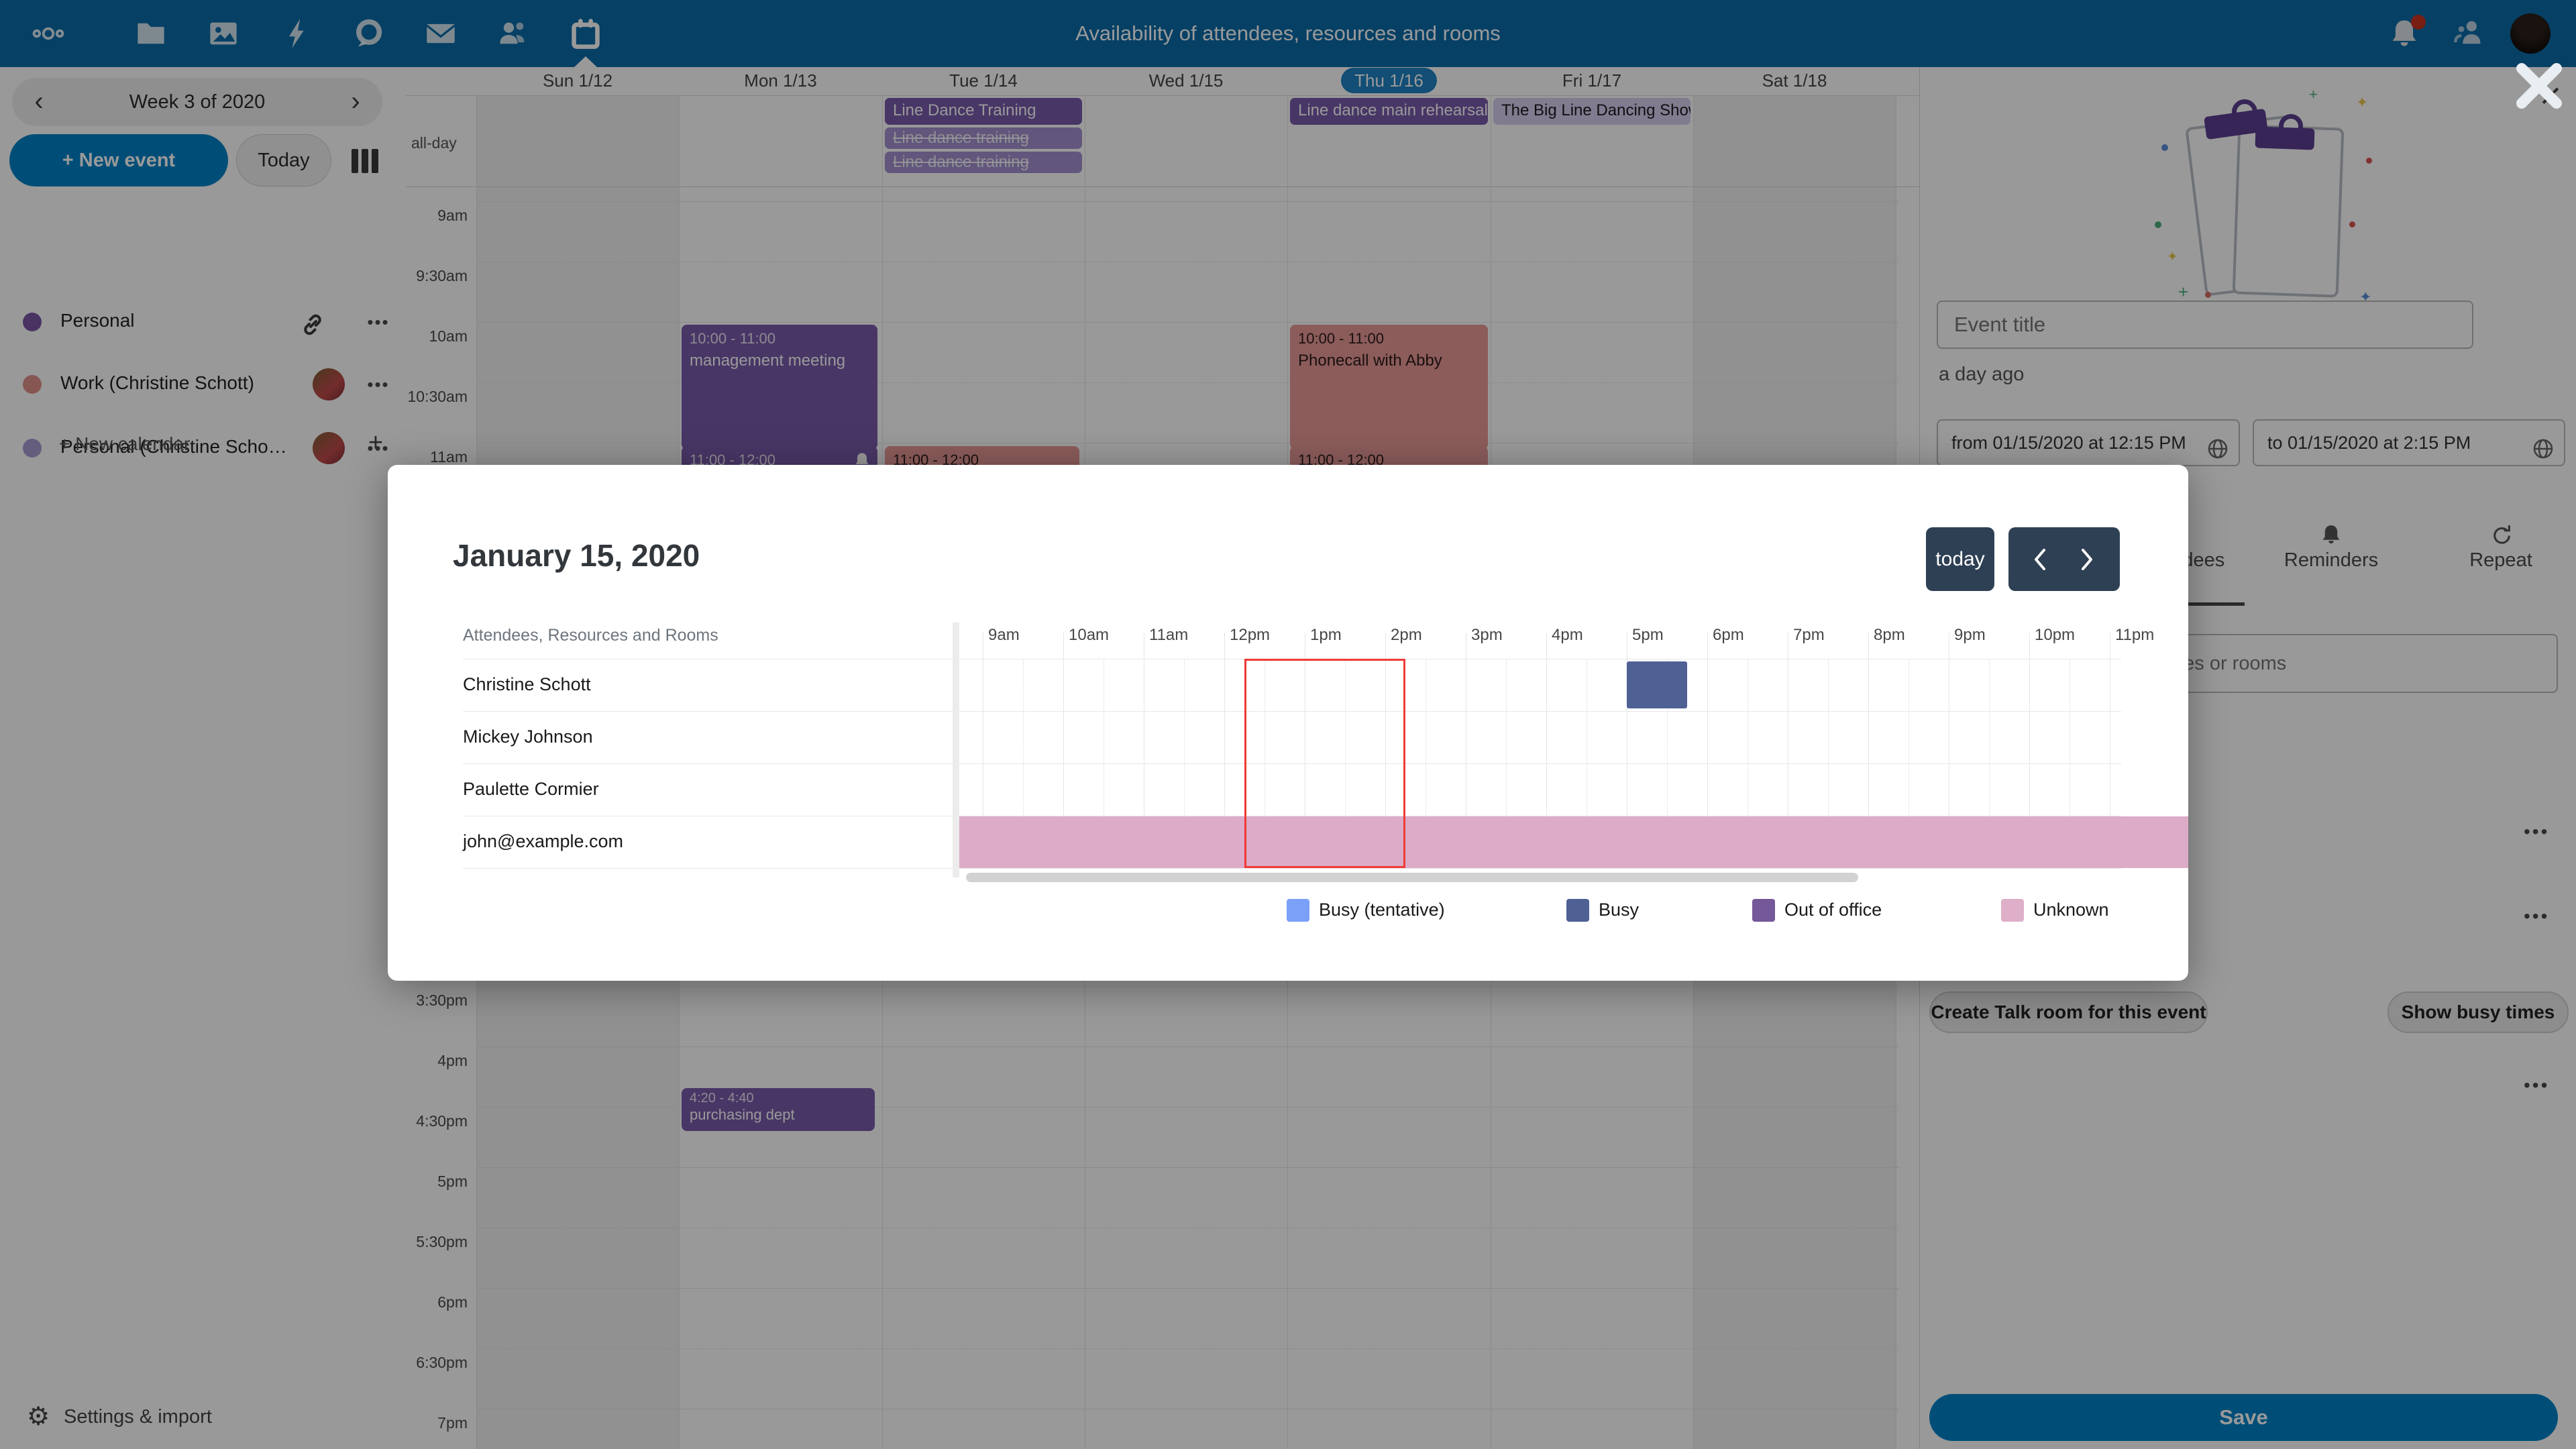 Image resolution: width=2576 pixels, height=1449 pixels. I want to click on contacts-menu-icon, so click(2469, 33).